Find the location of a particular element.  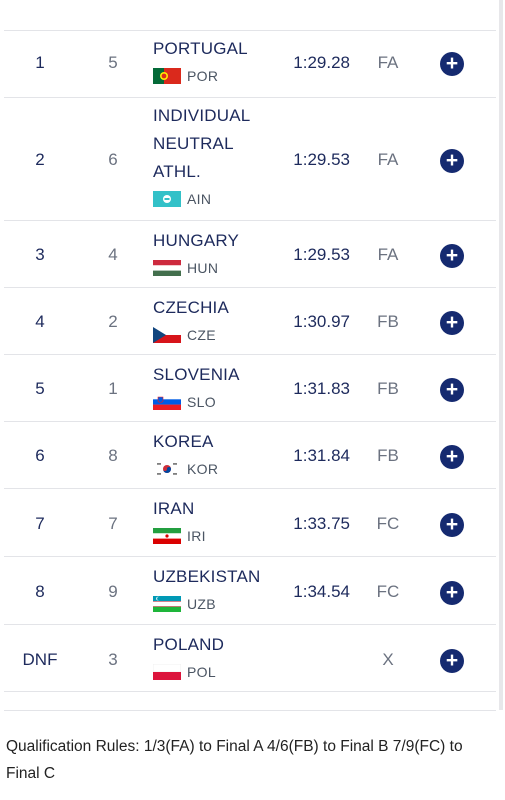

czechia-flag-icon is located at coordinates (167, 335).